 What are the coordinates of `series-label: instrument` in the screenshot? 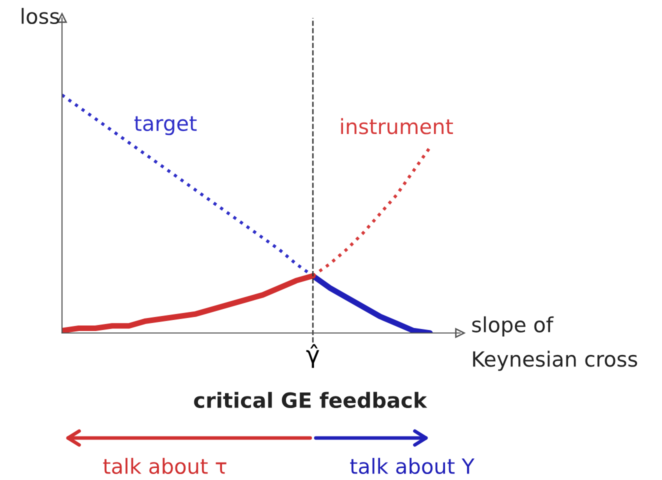 It's located at (397, 126).